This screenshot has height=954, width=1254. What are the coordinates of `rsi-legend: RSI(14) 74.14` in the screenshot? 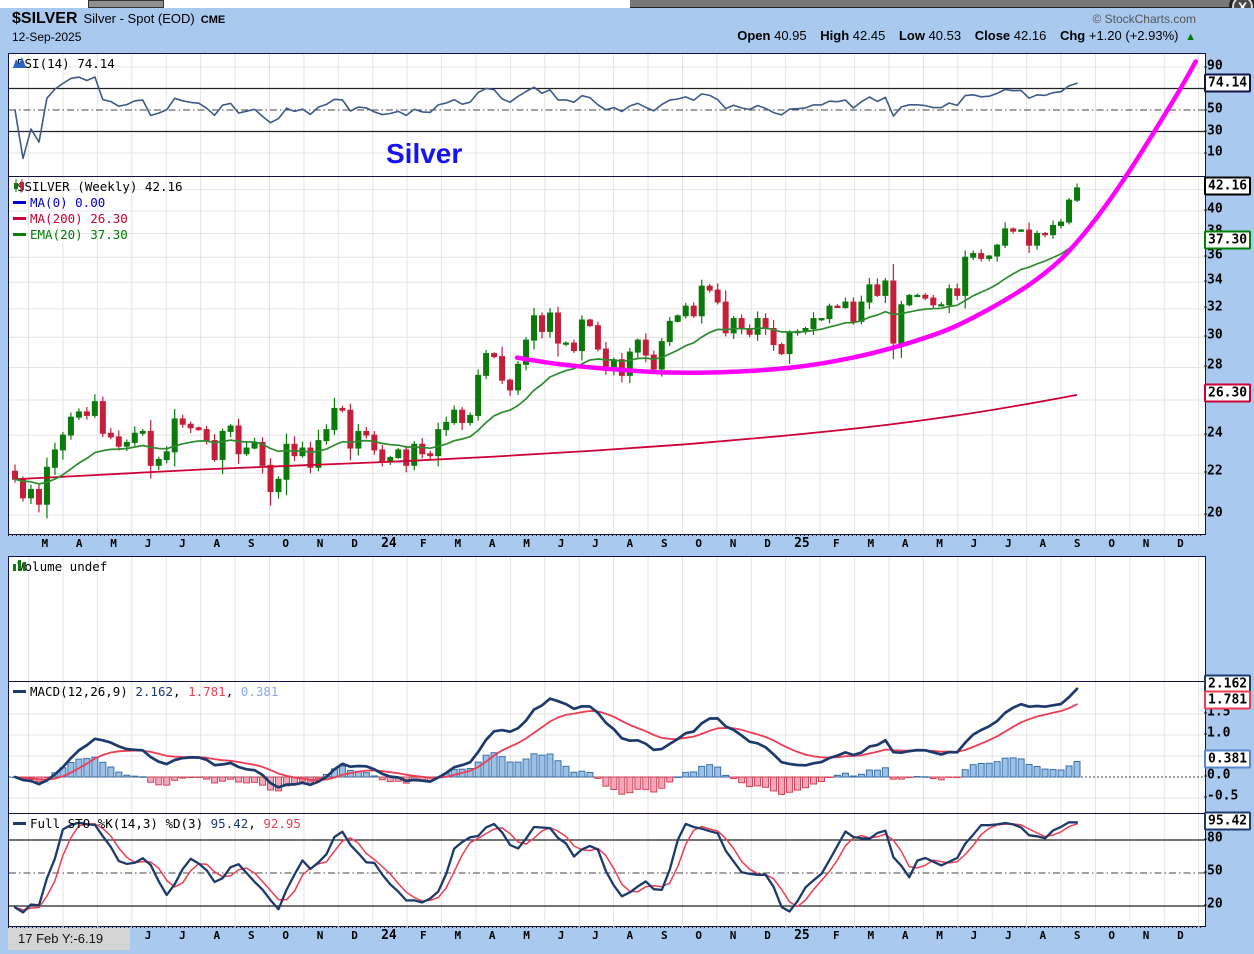 It's located at (64, 63).